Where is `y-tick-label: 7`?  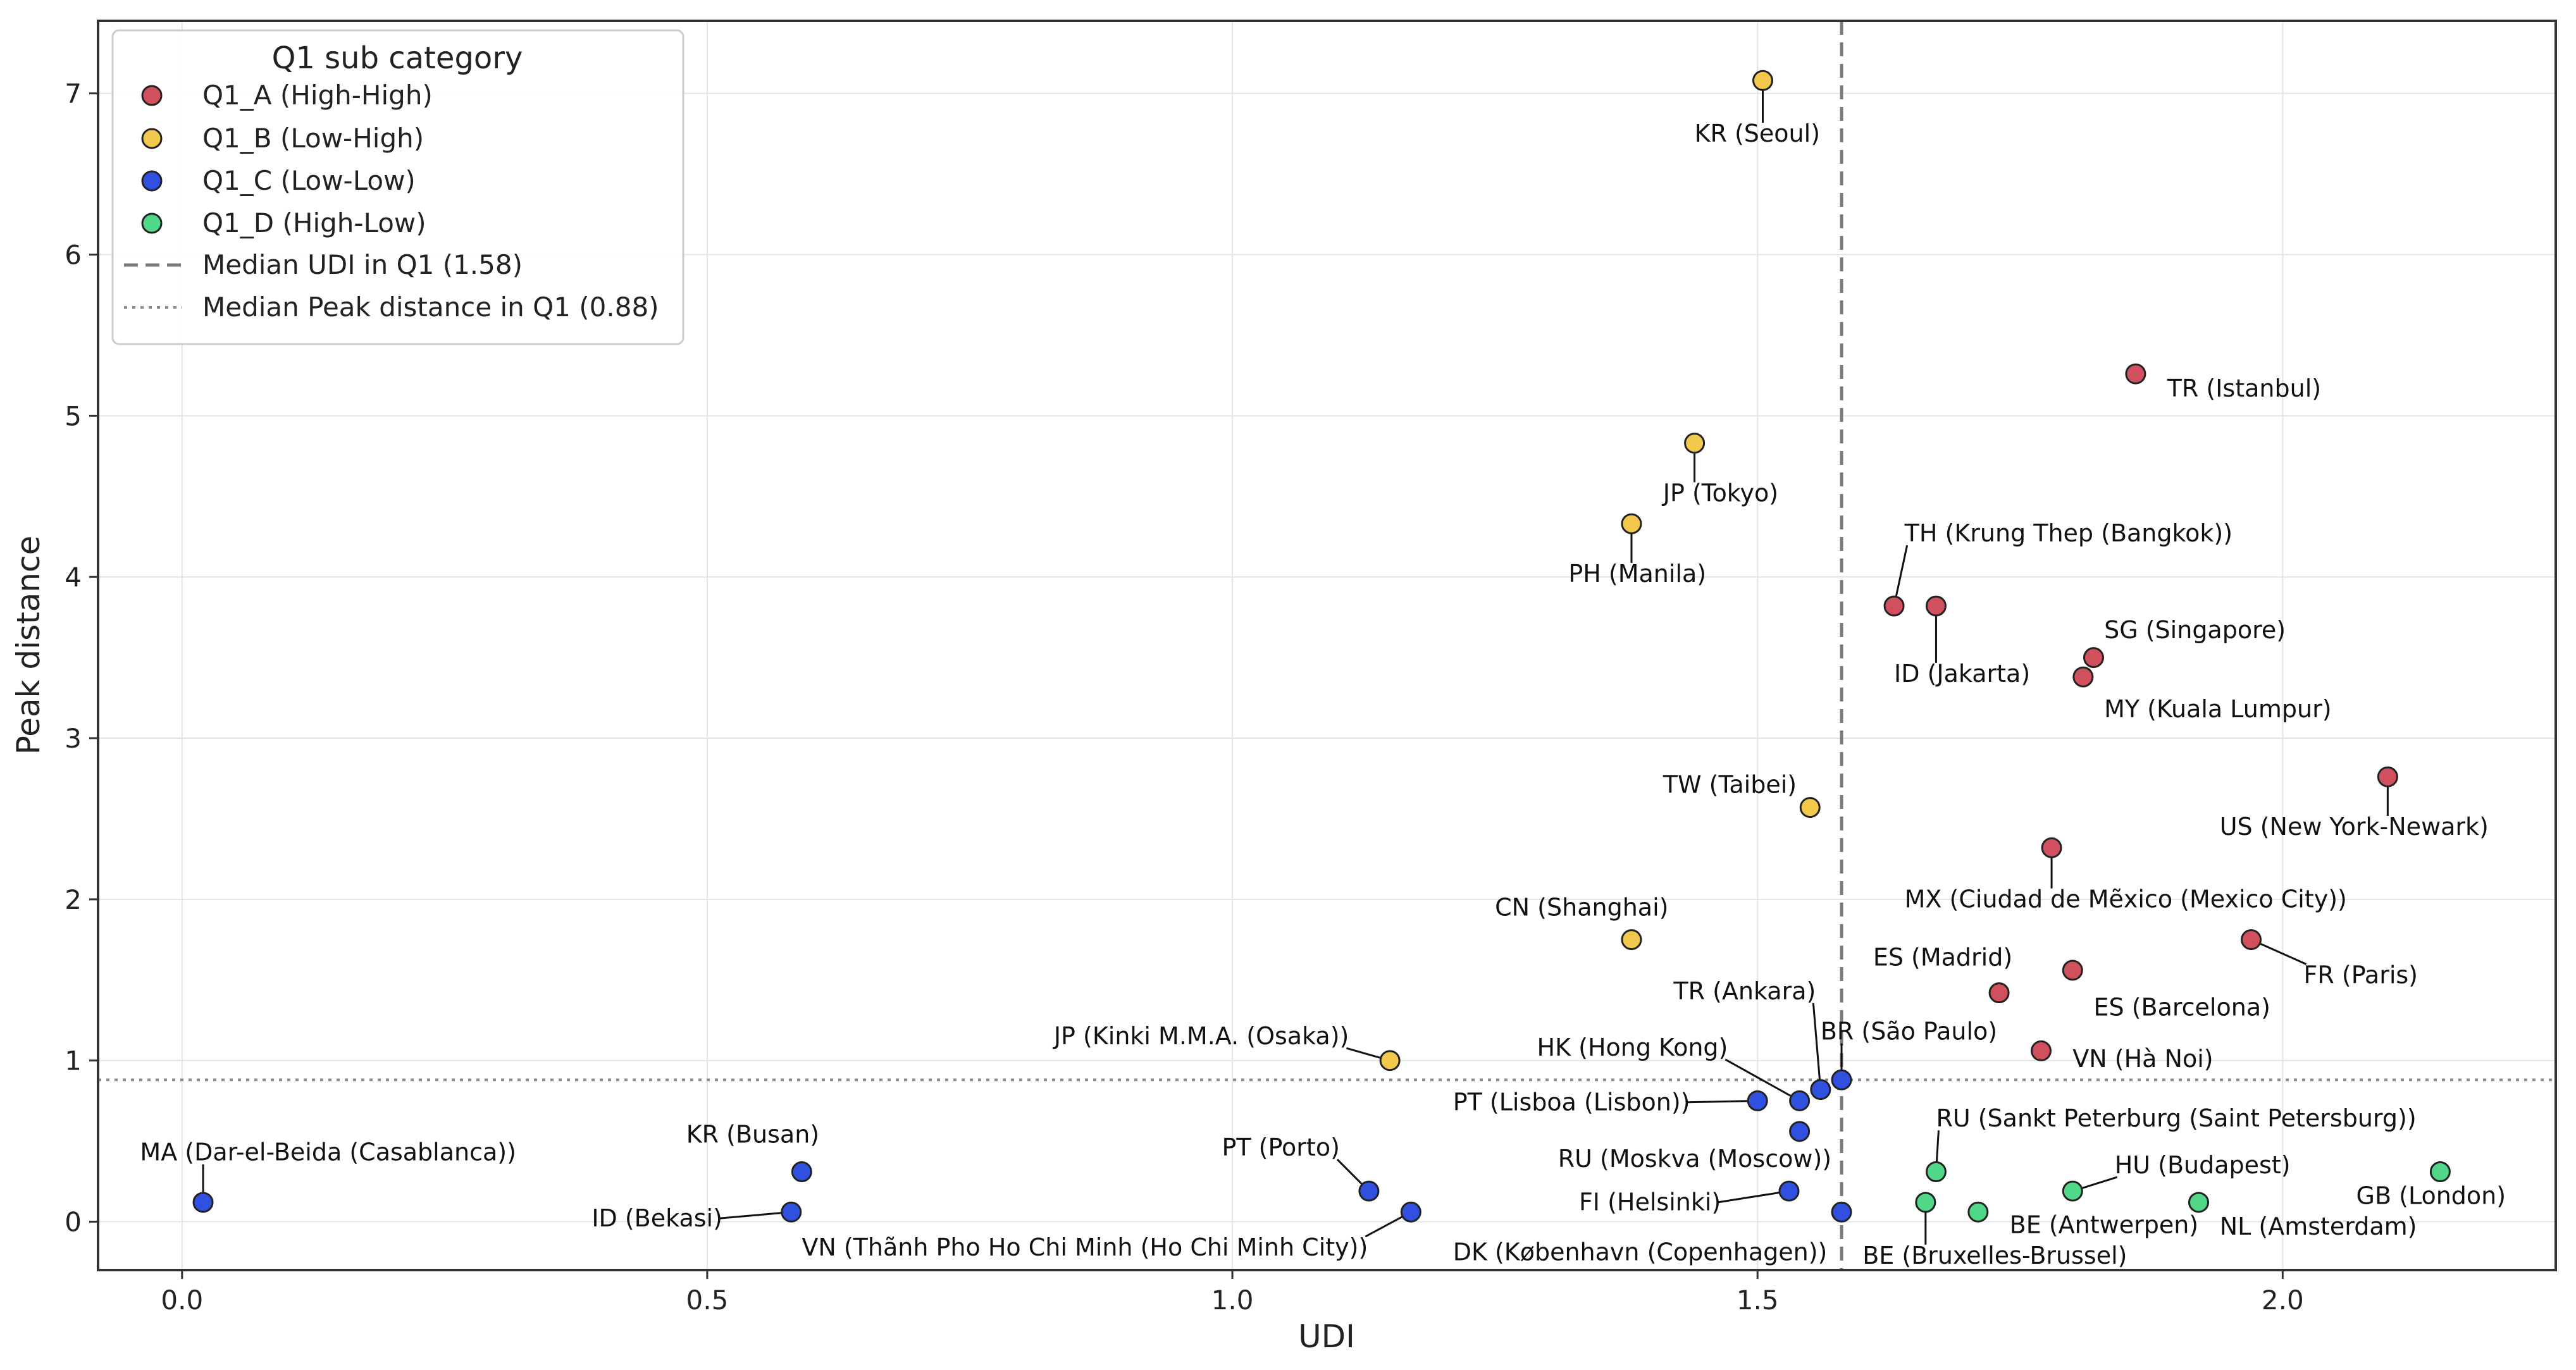 y-tick-label: 7 is located at coordinates (74, 93).